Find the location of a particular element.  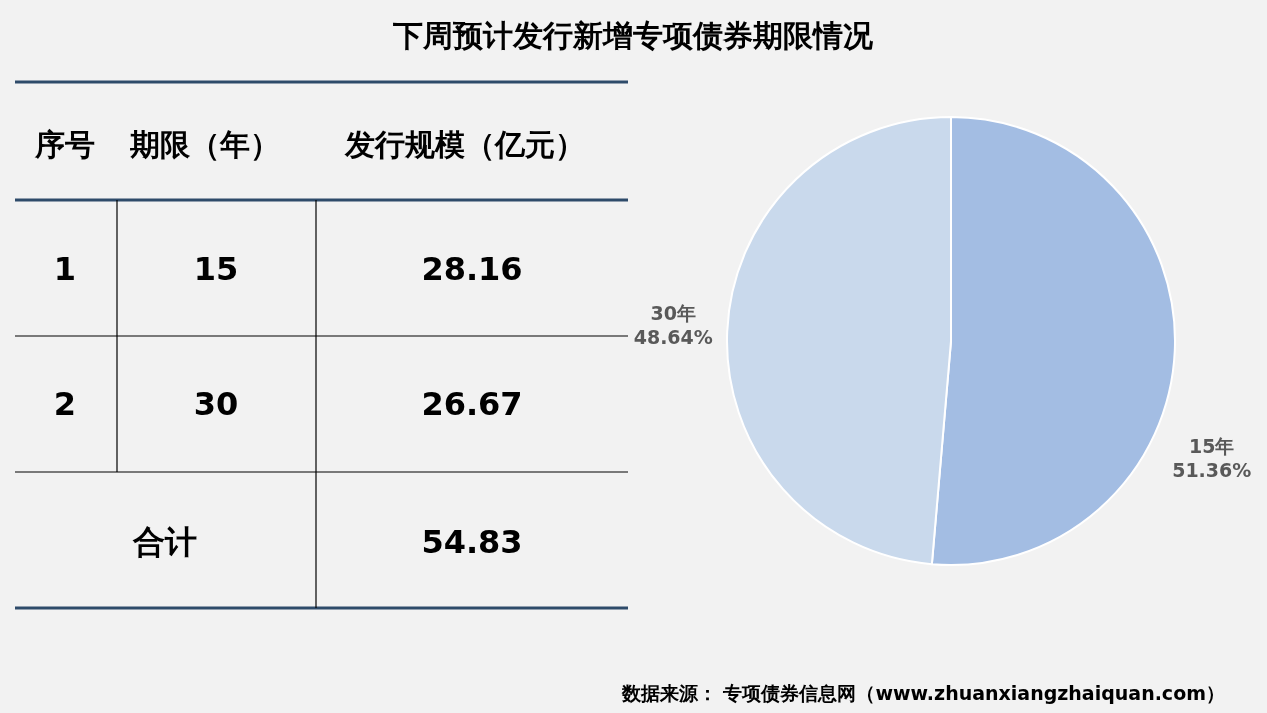

table-cell: 54.83 is located at coordinates (472, 542).